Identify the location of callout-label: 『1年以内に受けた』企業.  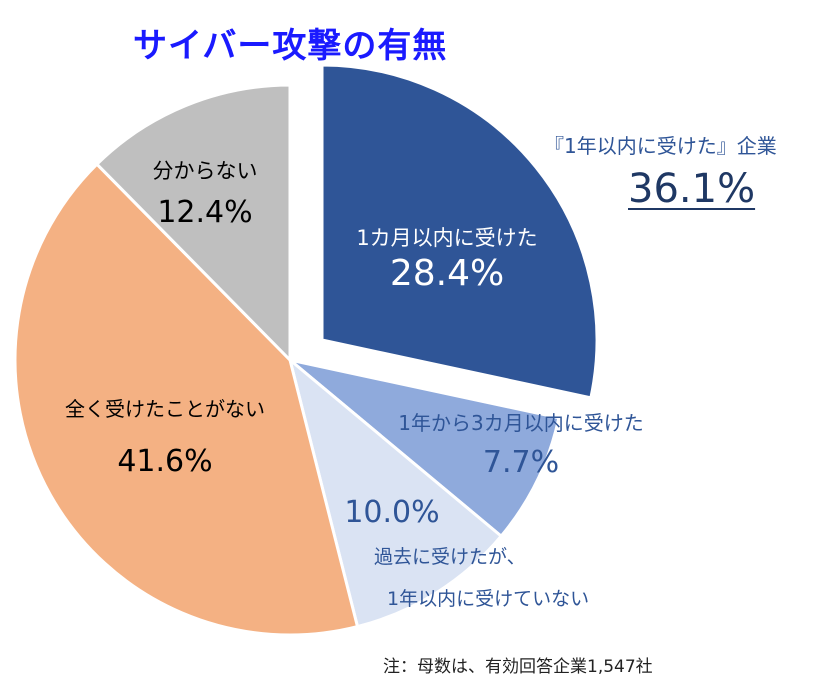
(660, 146).